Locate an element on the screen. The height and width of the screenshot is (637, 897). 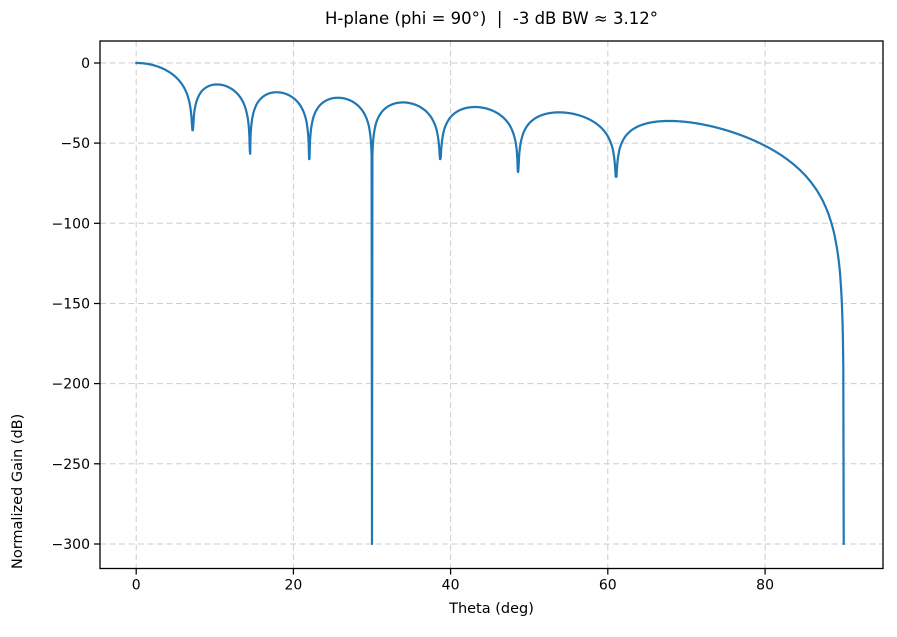
x-tick-label: 80 is located at coordinates (765, 586).